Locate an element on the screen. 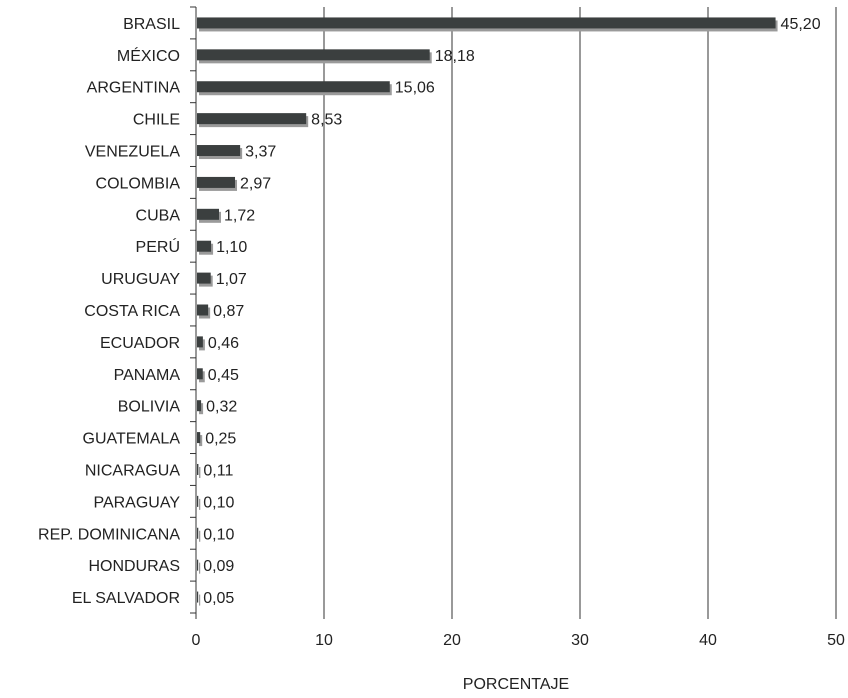 The image size is (848, 698). value-label: 45,20 is located at coordinates (801, 24).